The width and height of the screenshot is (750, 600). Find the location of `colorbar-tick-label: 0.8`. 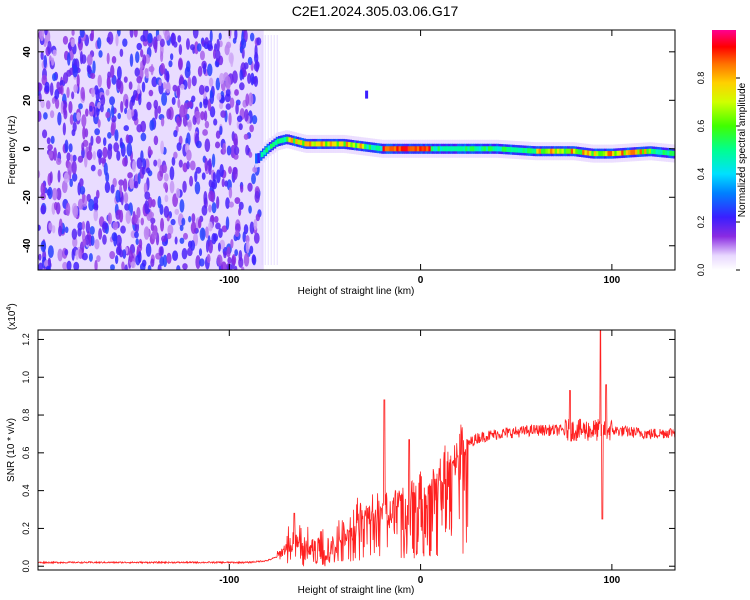

colorbar-tick-label: 0.8 is located at coordinates (701, 78).